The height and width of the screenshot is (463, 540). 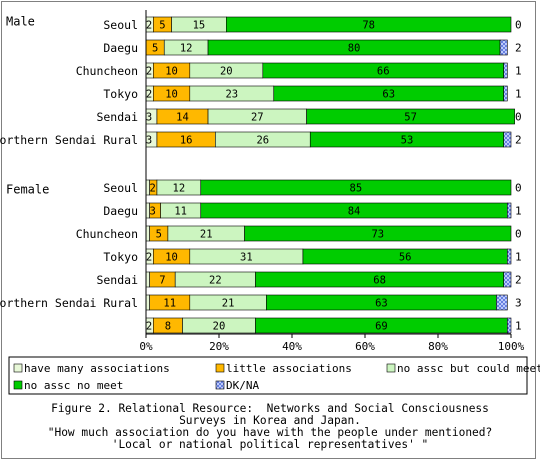 I want to click on legend-label: DK/NA, so click(x=242, y=385).